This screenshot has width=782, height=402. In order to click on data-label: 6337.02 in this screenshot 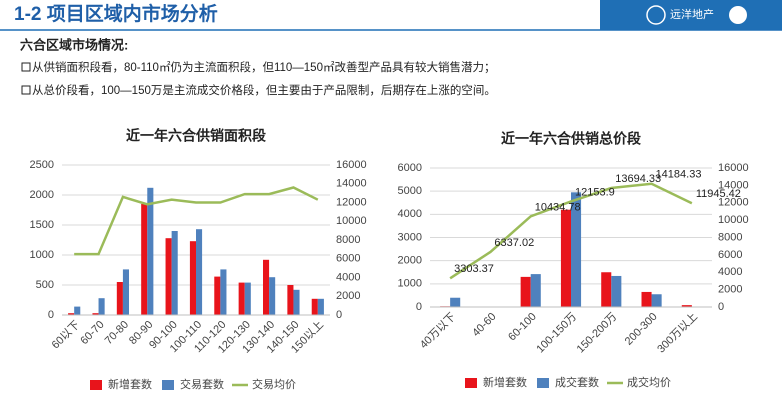, I will do `click(514, 243)`.